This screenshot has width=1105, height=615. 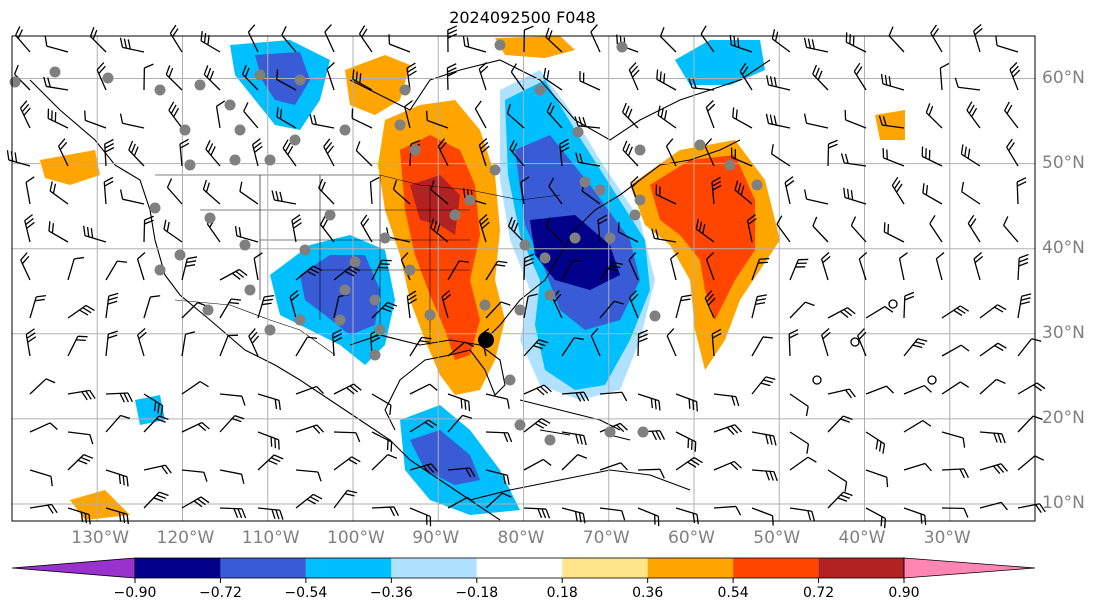 What do you see at coordinates (486, 340) in the screenshot?
I see `storm-center-marker` at bounding box center [486, 340].